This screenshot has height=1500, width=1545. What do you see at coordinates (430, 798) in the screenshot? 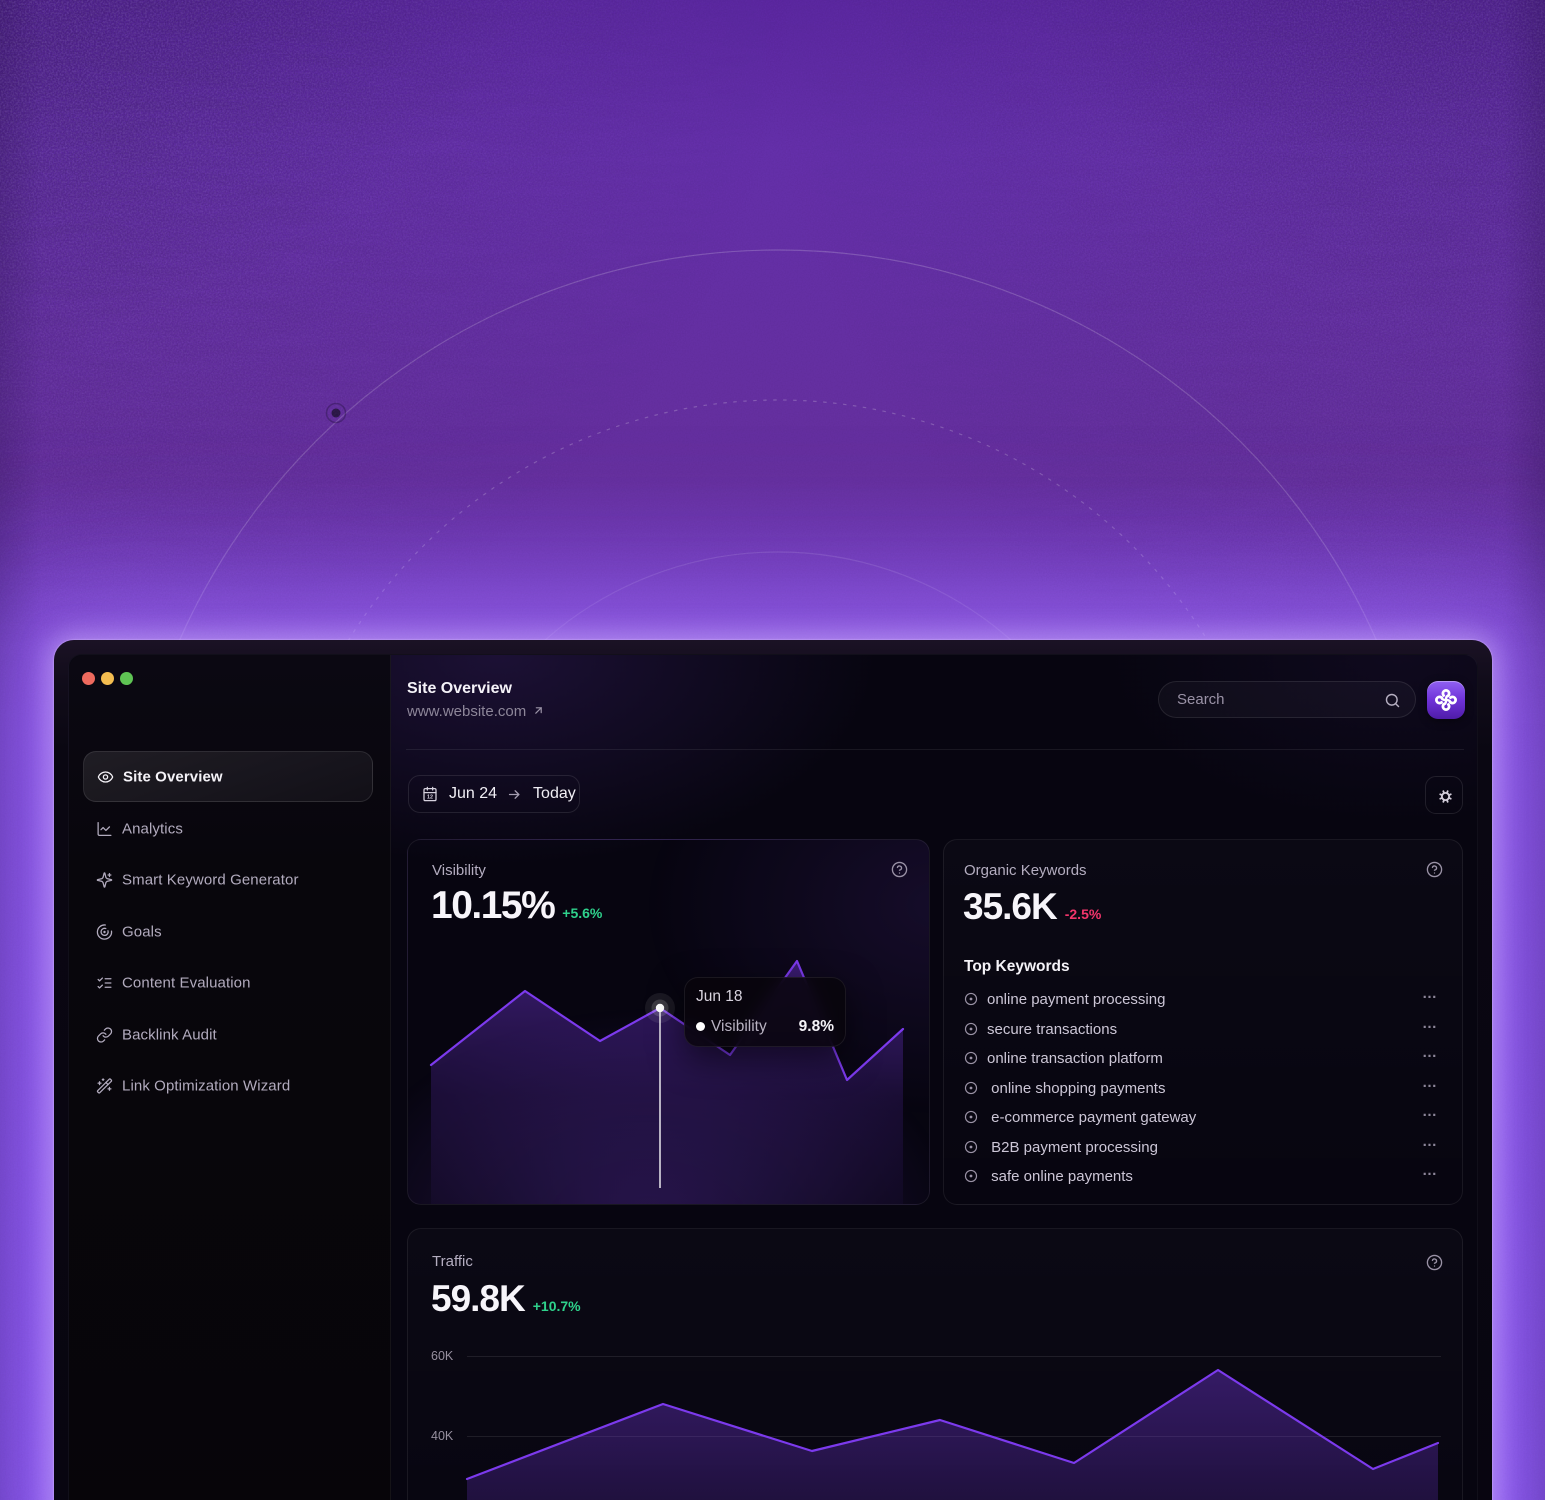
I see `svg-text: 12` at bounding box center [430, 798].